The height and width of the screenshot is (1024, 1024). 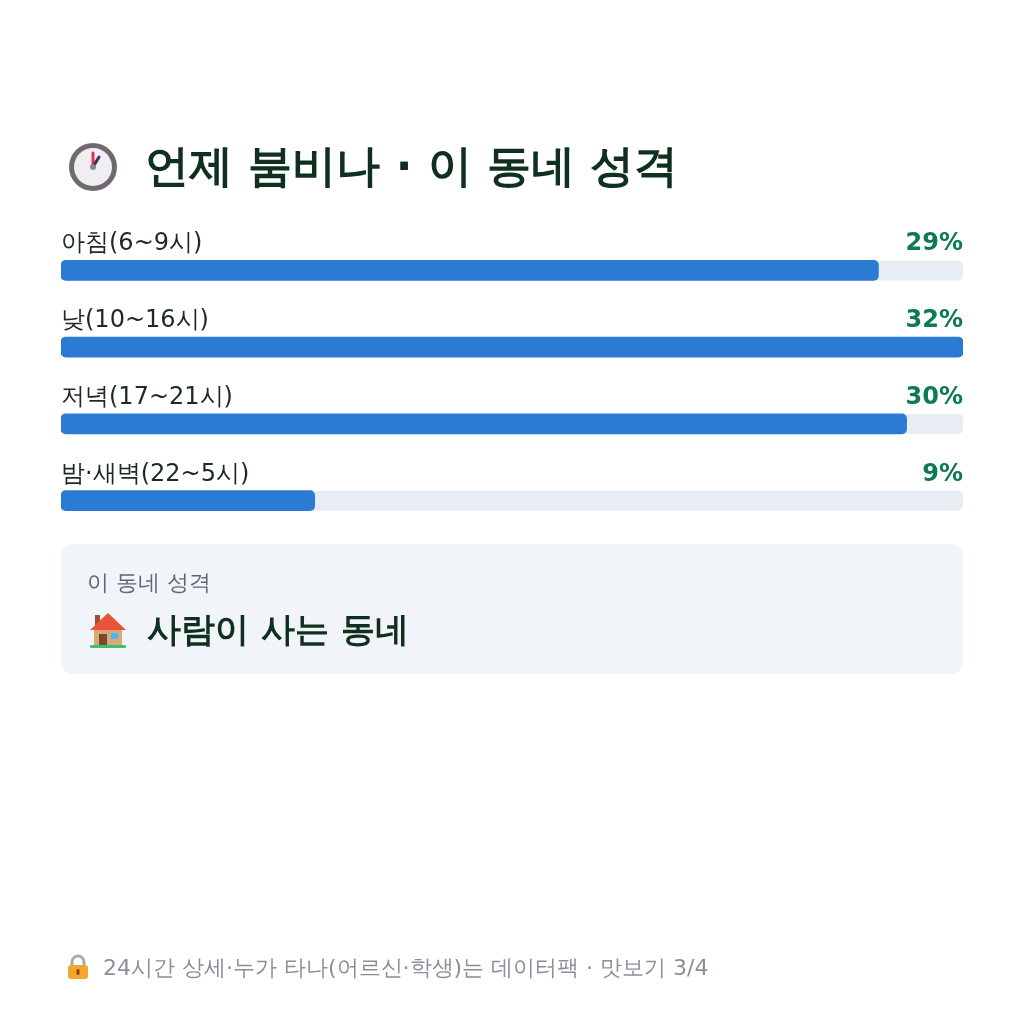 I want to click on data-label: 29%, so click(x=934, y=242).